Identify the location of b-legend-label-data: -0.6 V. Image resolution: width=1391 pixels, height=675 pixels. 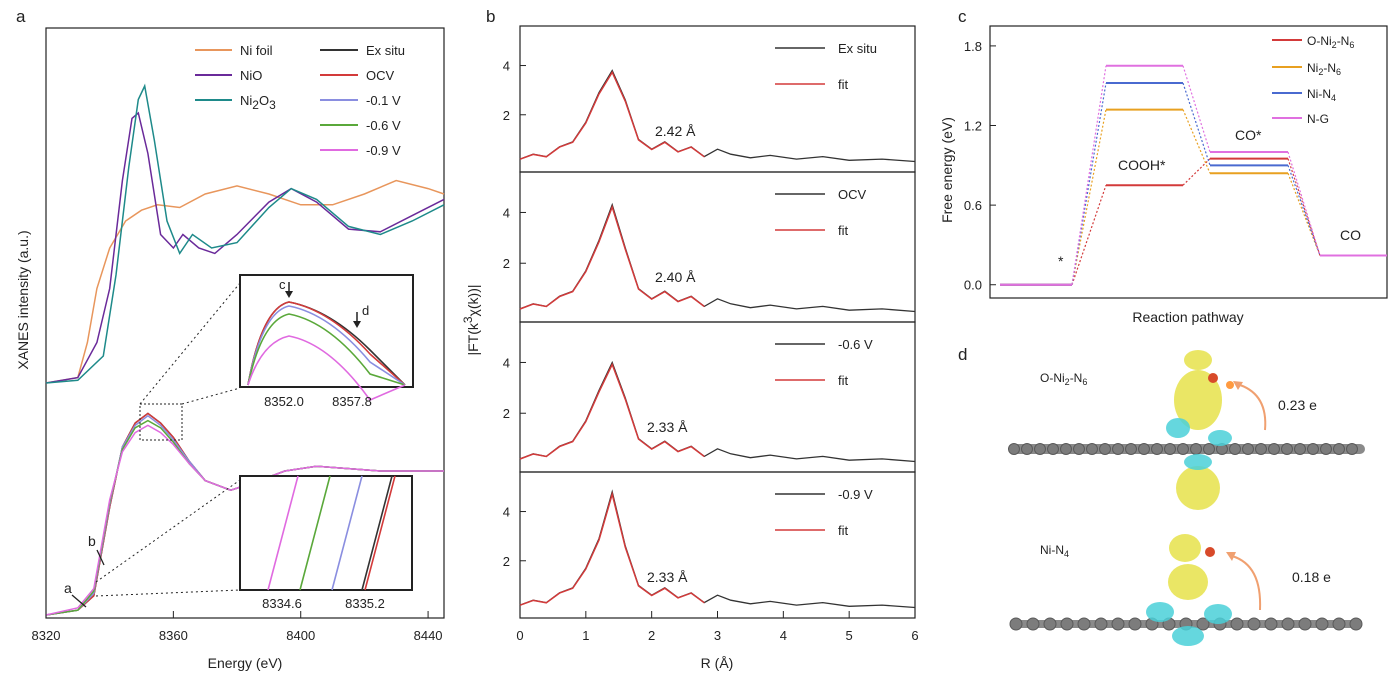
(855, 344).